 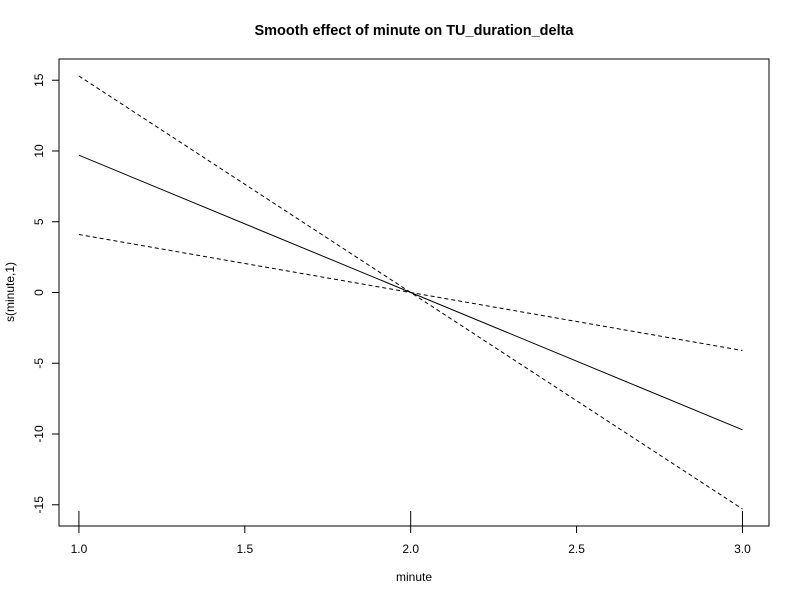 I want to click on y-tick-label: 0, so click(x=39, y=292).